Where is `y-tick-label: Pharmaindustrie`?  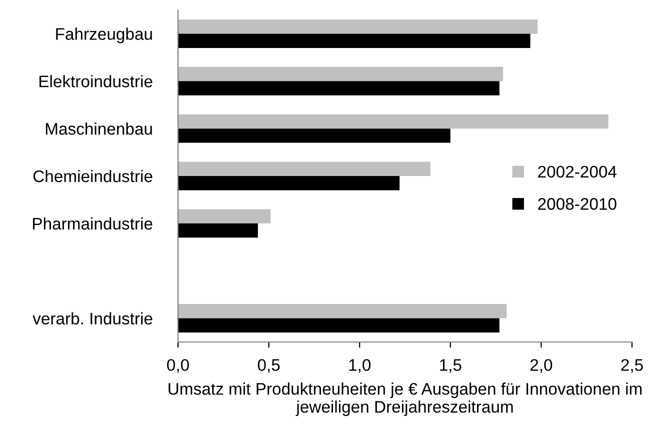 y-tick-label: Pharmaindustrie is located at coordinates (92, 223).